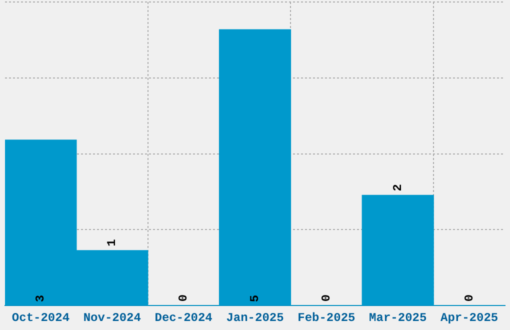 This screenshot has height=330, width=510. Describe the element at coordinates (327, 317) in the screenshot. I see `x-tick-label: Feb-2025` at that location.